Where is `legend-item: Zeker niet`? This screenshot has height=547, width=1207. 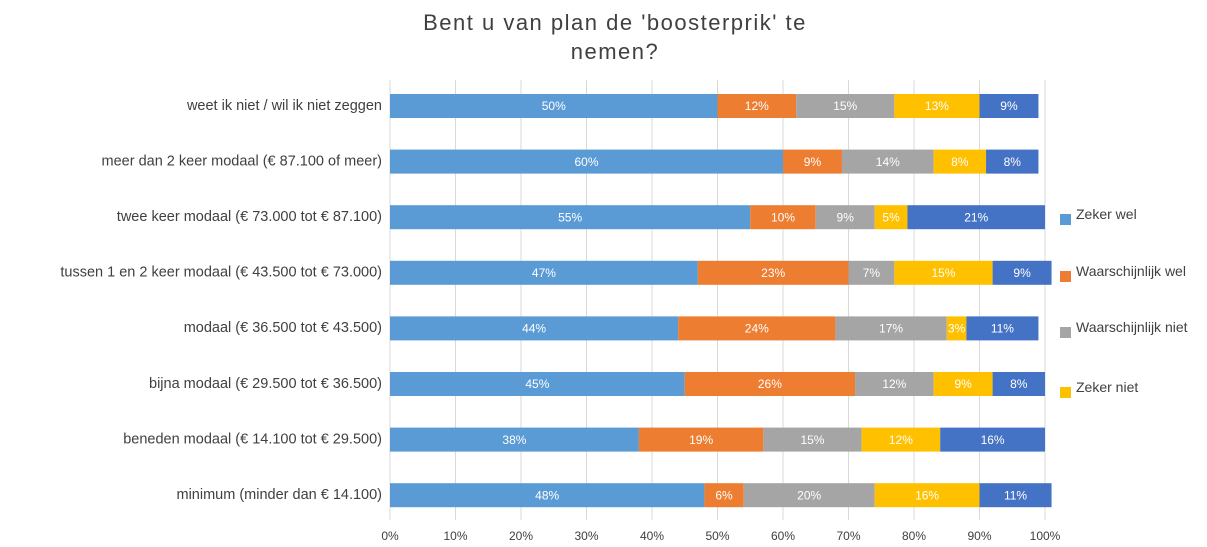
legend-item: Zeker niet is located at coordinates (1130, 388).